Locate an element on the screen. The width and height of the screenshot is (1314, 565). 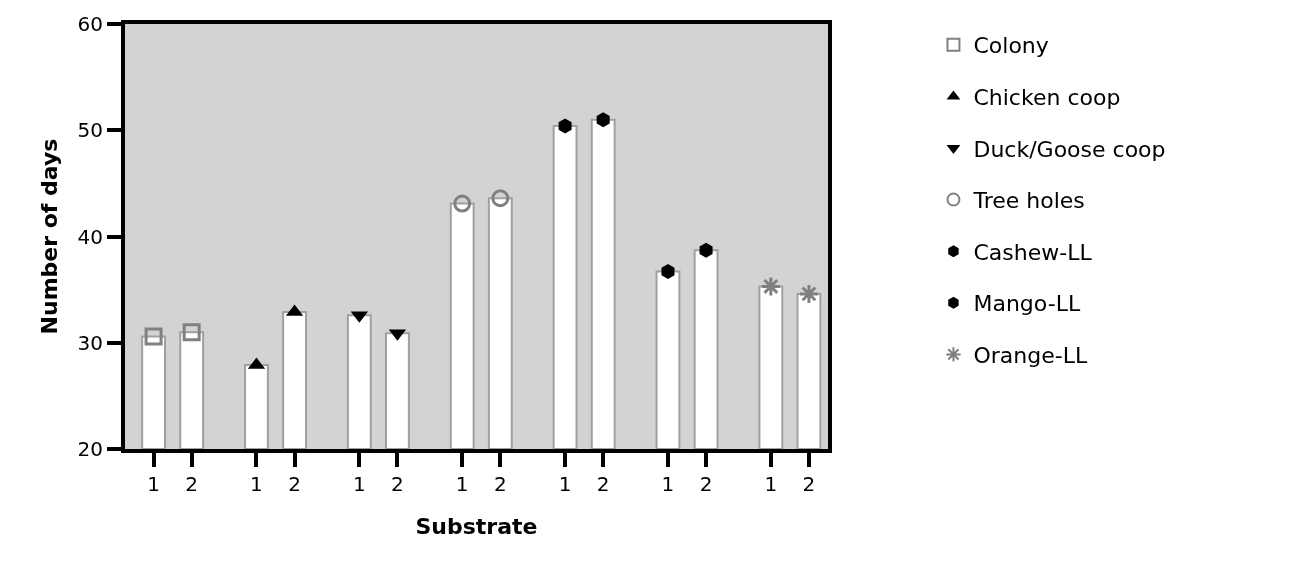
y-tick-label: 30 is located at coordinates (90, 342).